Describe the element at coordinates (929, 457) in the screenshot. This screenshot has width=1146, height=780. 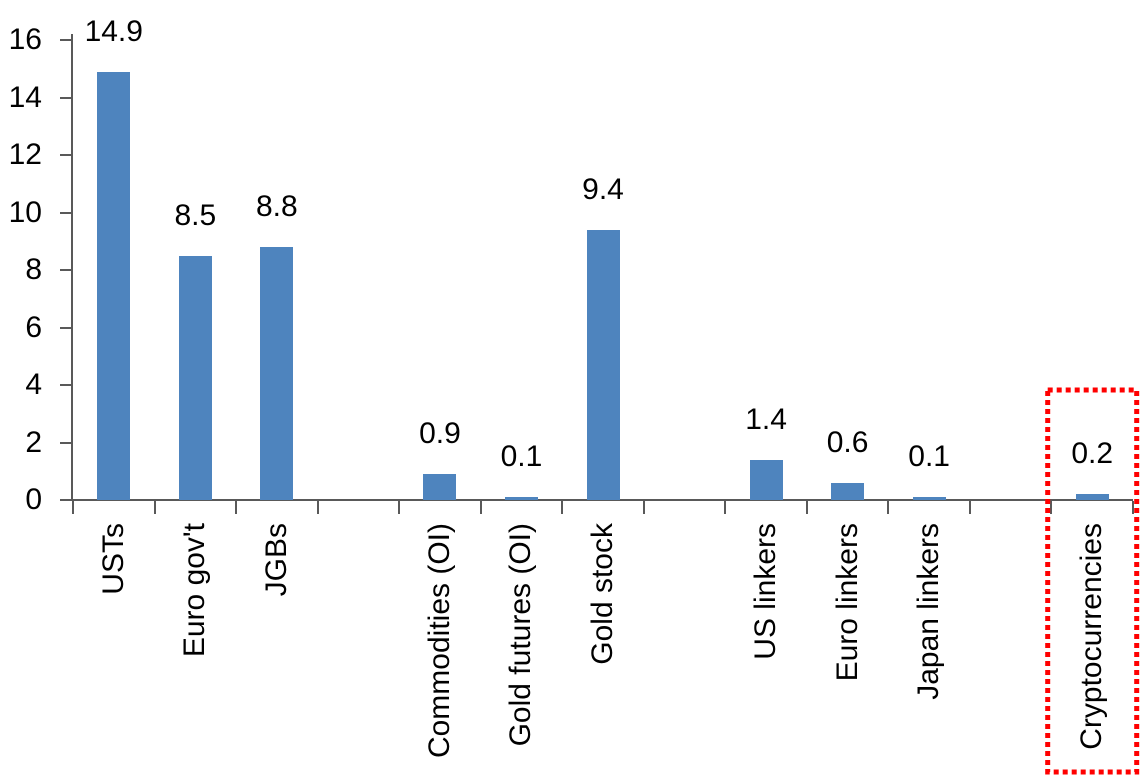
I see `bar-value-label-japan-linkers: 0.1` at that location.